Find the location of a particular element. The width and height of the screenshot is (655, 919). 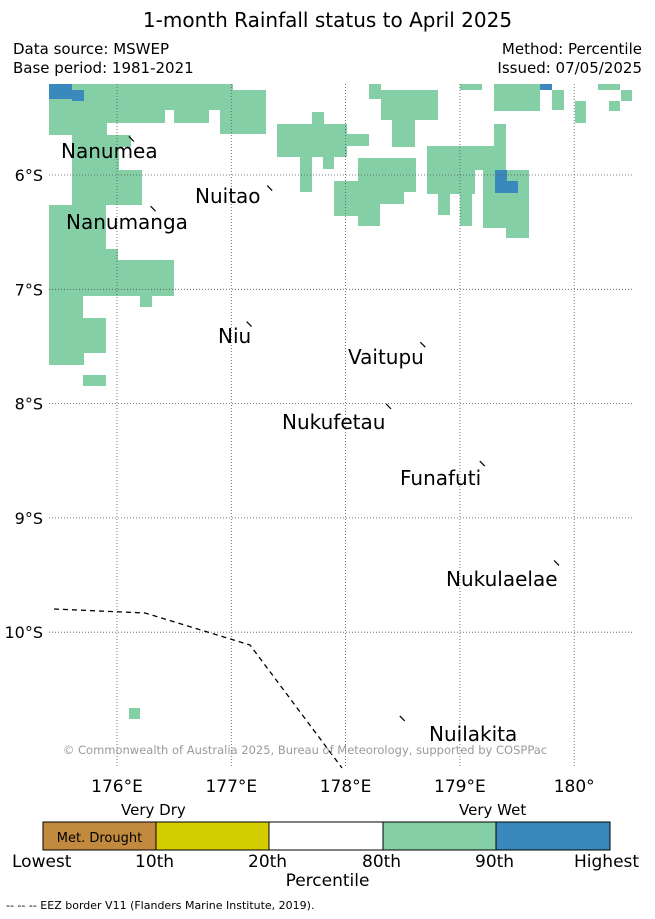

island-label: Nanumanga is located at coordinates (127, 222).